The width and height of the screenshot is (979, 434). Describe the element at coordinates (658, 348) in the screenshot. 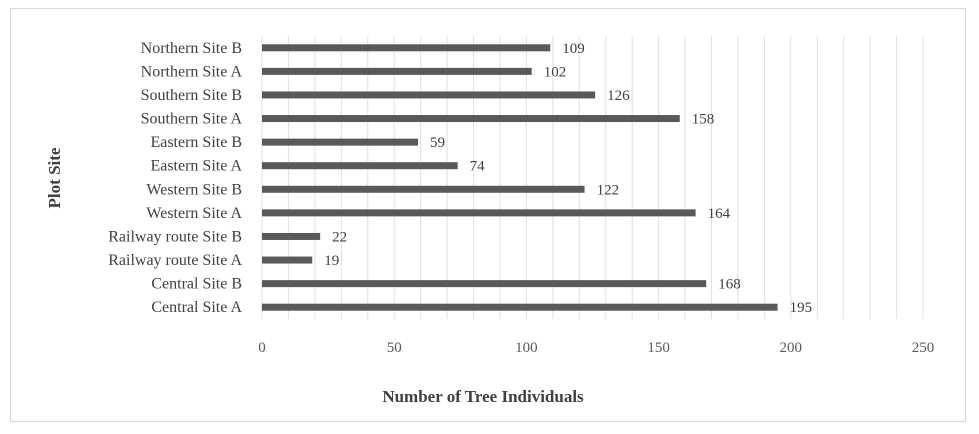

I see `x-tick-label: 150` at that location.